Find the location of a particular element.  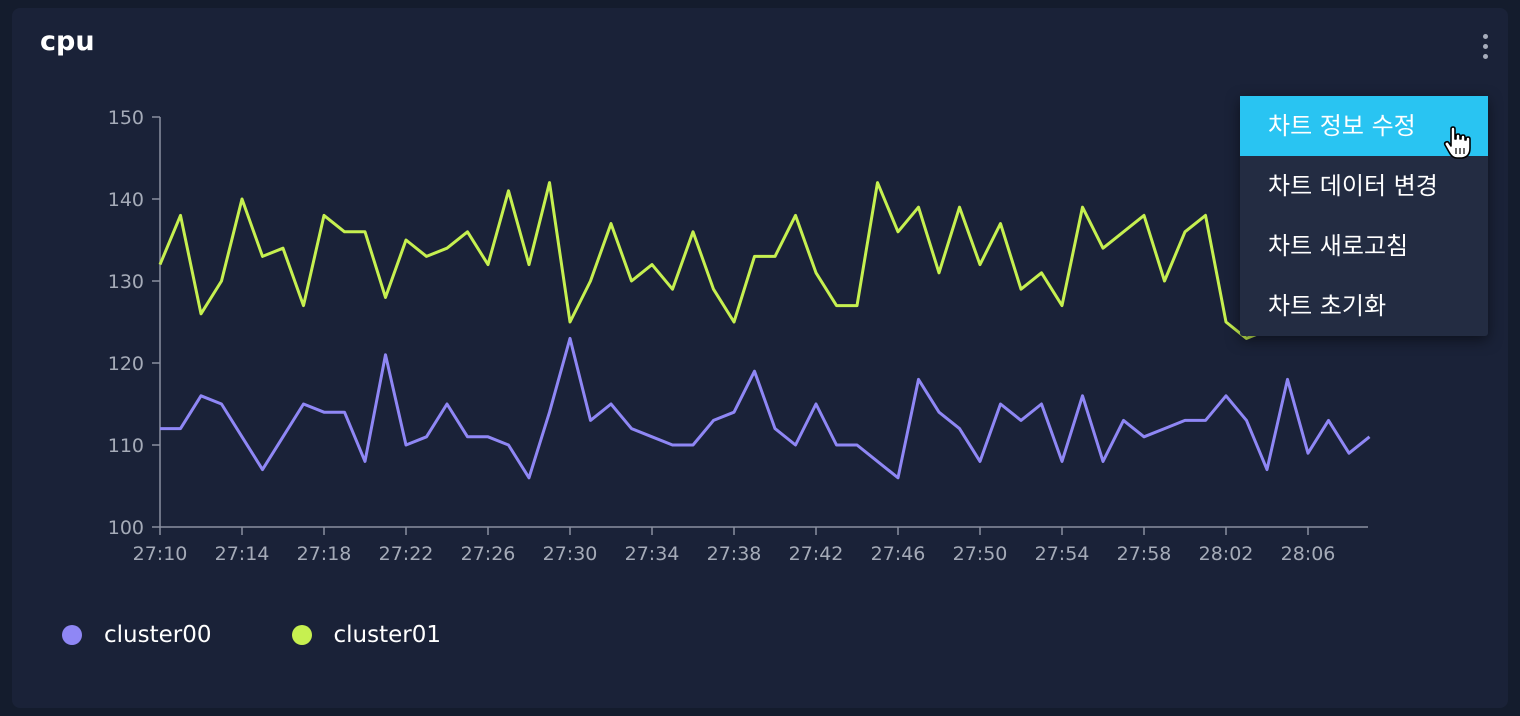

x-tick-label: 27:58 is located at coordinates (1144, 554).